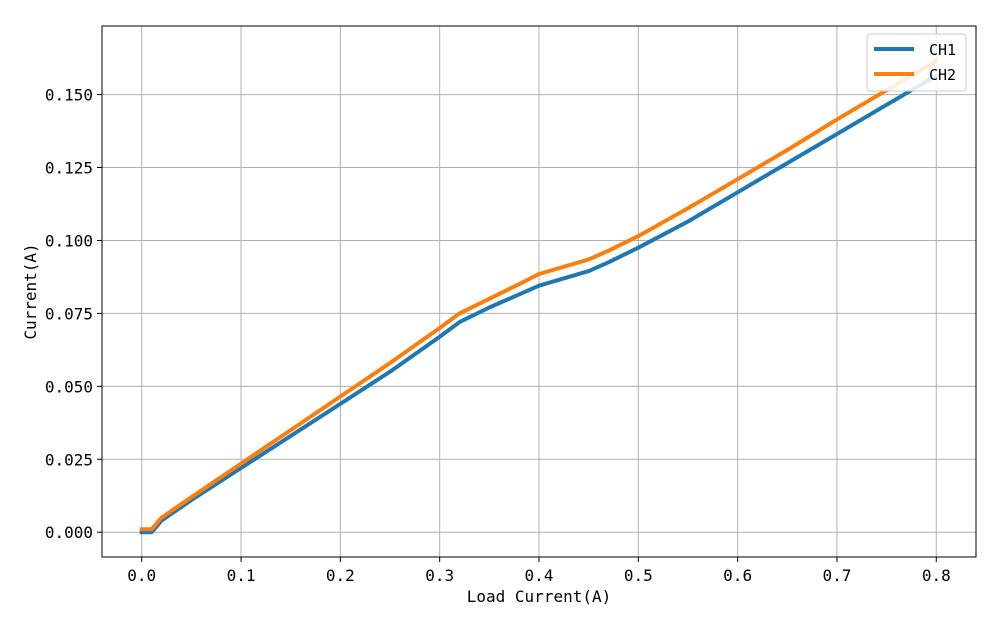 Image resolution: width=1000 pixels, height=625 pixels. Describe the element at coordinates (69, 386) in the screenshot. I see `y-tick-label: 0.050` at that location.